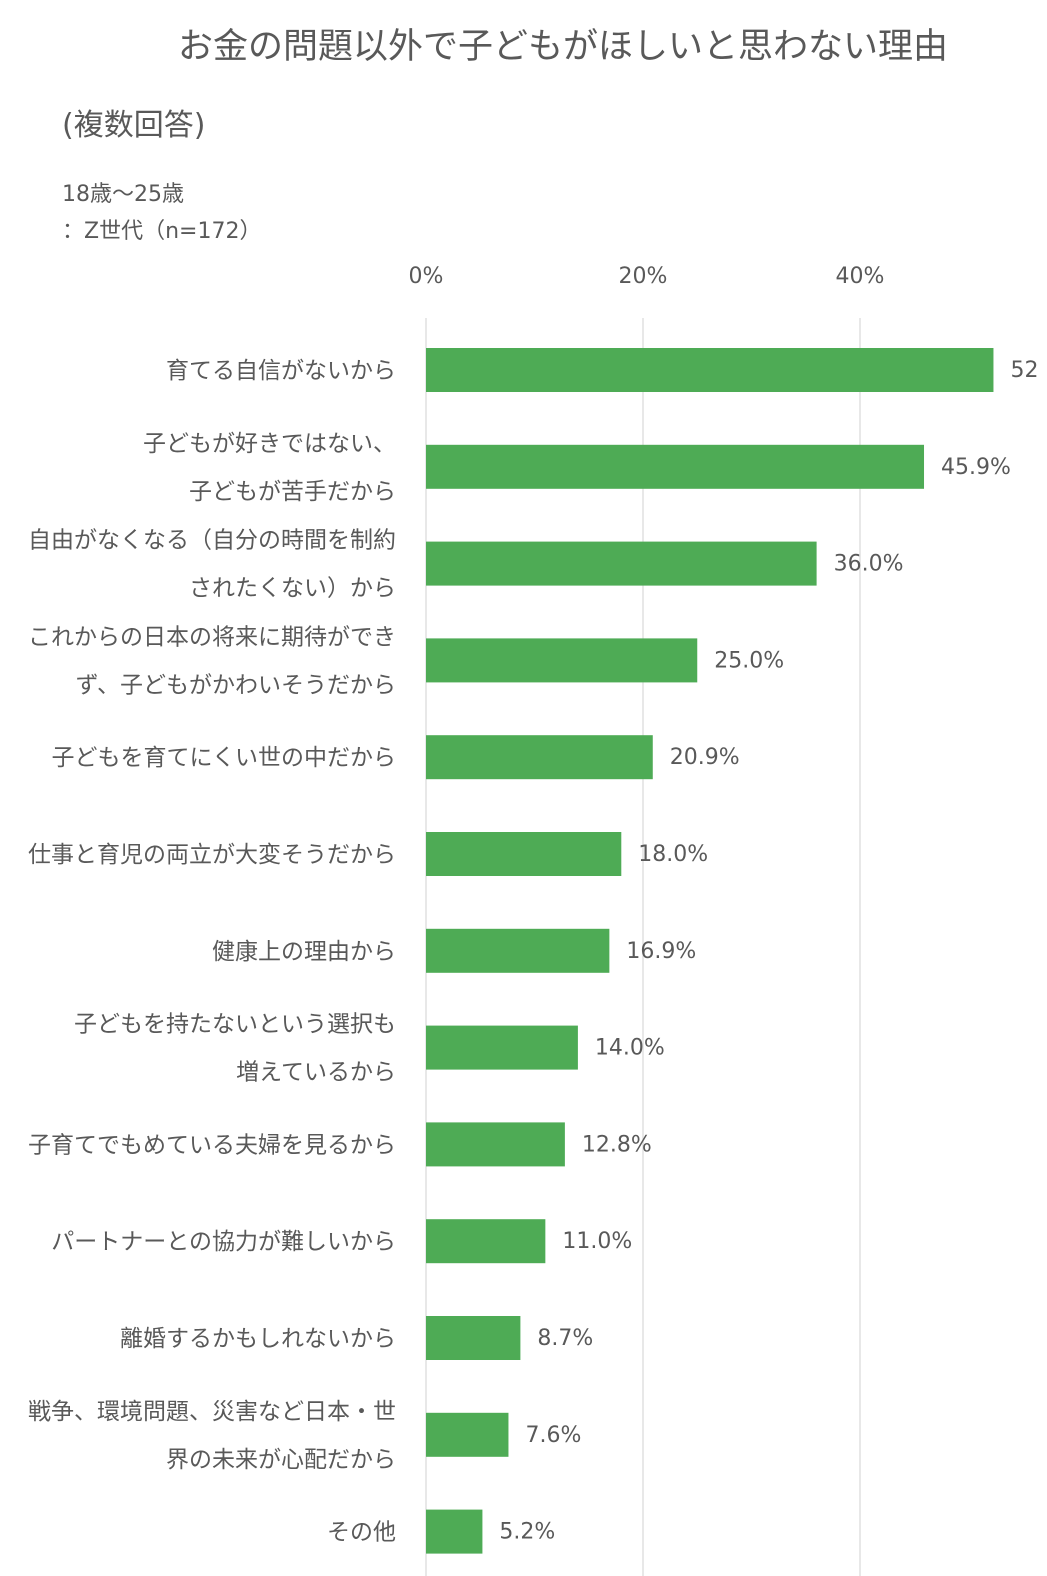 This screenshot has width=1047, height=1576. Describe the element at coordinates (258, 1339) in the screenshot. I see `category-label: 離婚するかもしれないから` at that location.